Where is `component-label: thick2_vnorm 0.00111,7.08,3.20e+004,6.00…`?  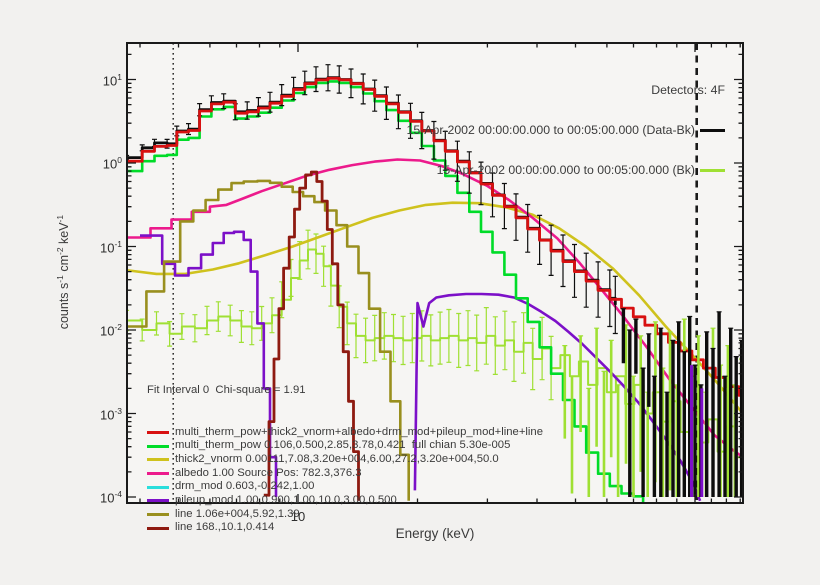
component-label: thick2_vnorm 0.00111,7.08,3.20e+004,6.00… is located at coordinates (337, 458).